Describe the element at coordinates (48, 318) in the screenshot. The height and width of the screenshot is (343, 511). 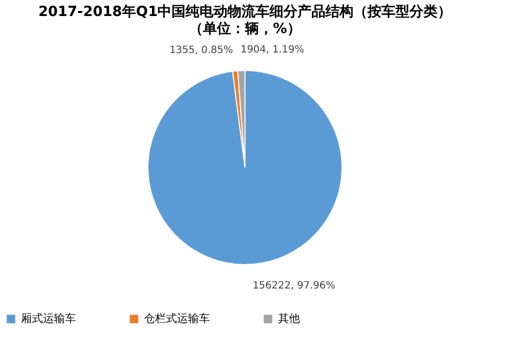
I see `legend-label: 厢式运输车` at that location.